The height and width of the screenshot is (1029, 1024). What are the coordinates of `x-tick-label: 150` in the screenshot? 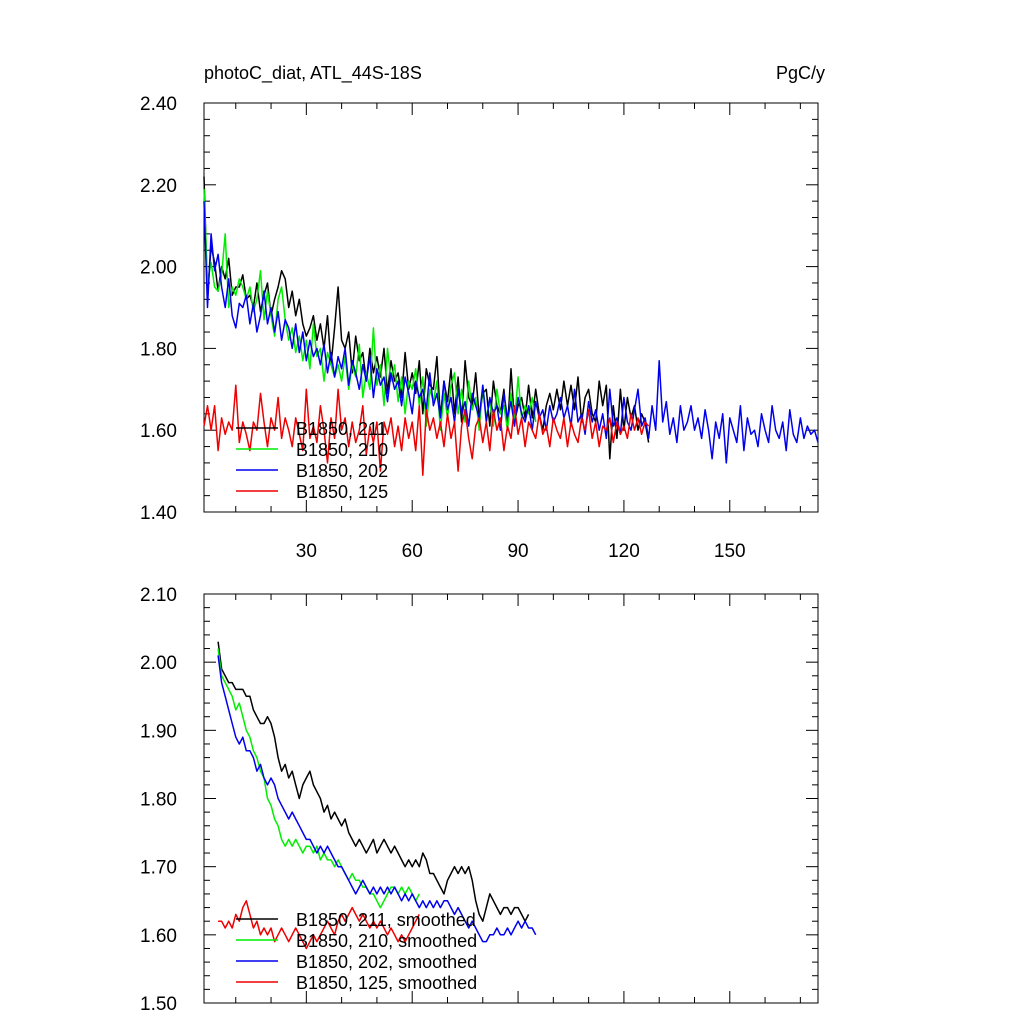 It's located at (730, 551).